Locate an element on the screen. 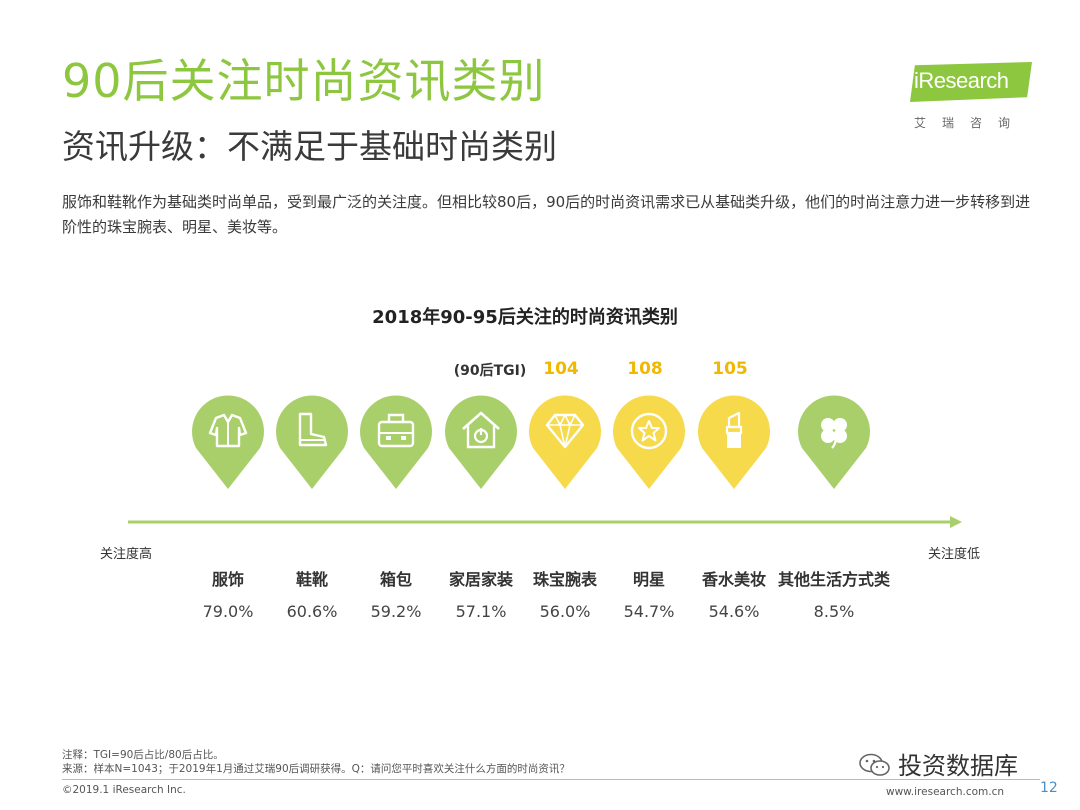  watermark: 投资数据库 is located at coordinates (938, 763).